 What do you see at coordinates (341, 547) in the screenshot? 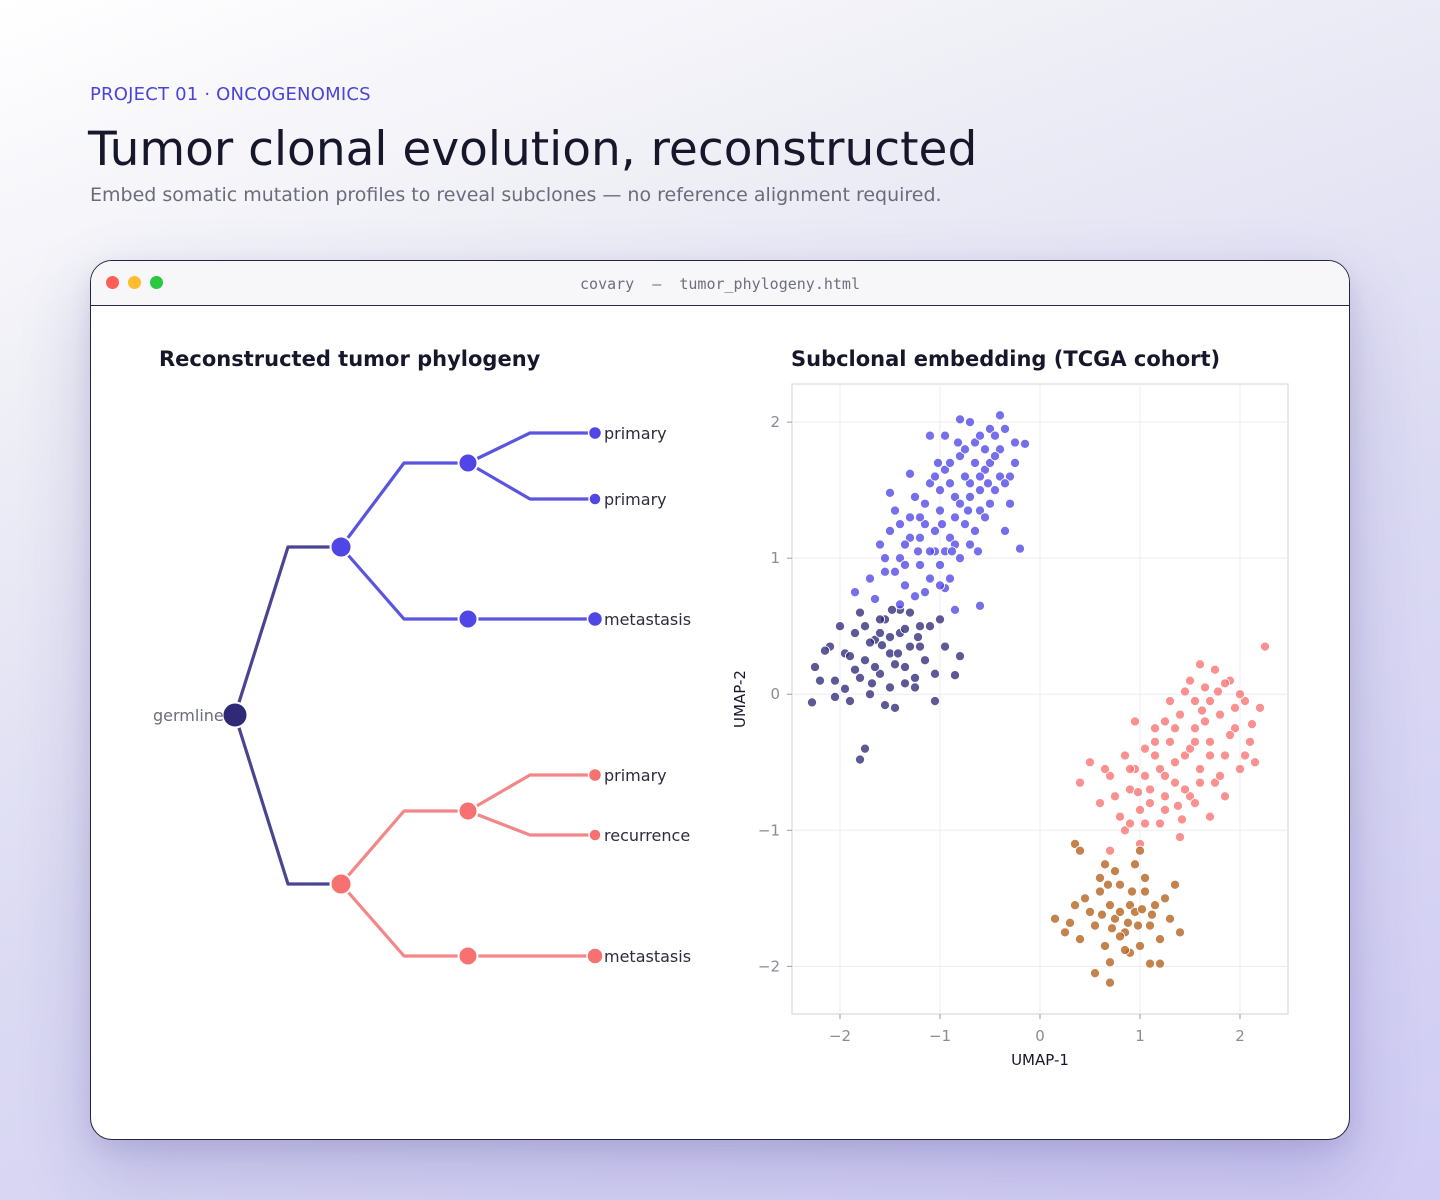
I see `clade-node-a` at bounding box center [341, 547].